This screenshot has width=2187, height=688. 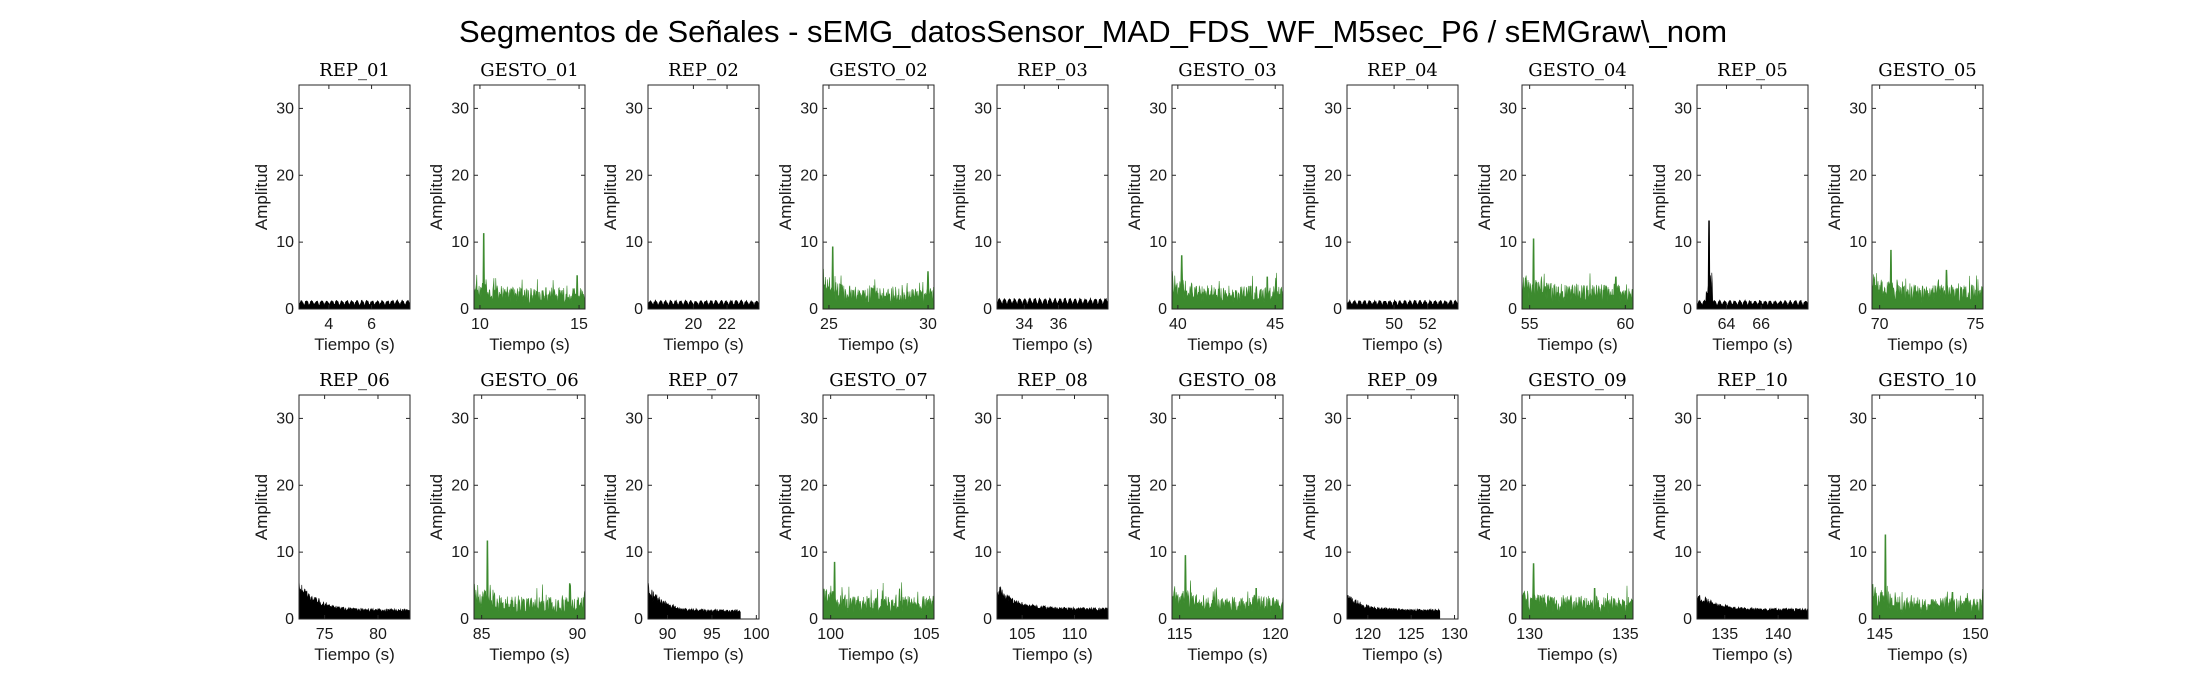 What do you see at coordinates (354, 70) in the screenshot?
I see `subplot-title: REP_01` at bounding box center [354, 70].